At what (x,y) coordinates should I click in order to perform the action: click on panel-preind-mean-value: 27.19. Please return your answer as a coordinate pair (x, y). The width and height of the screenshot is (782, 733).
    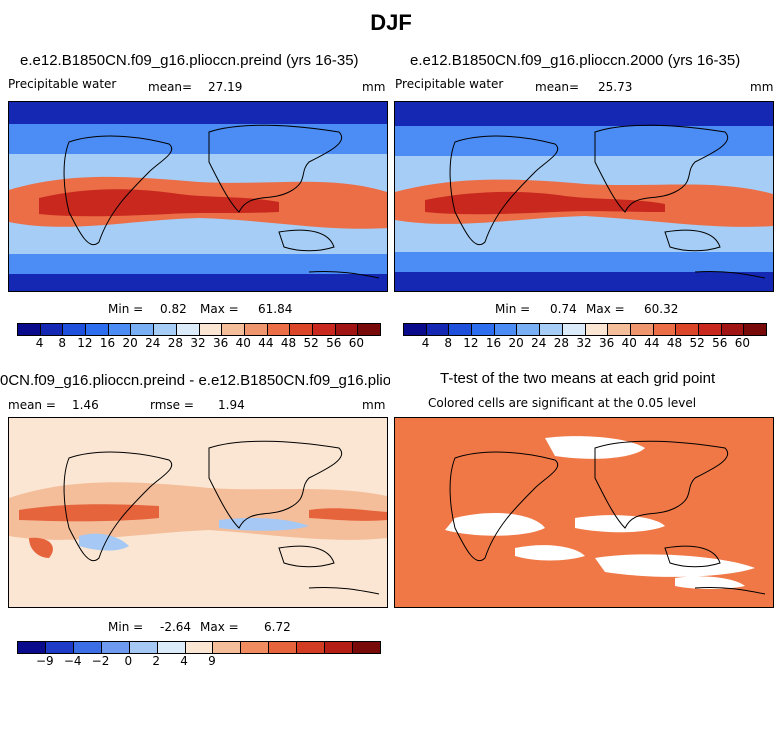
    Looking at the image, I should click on (225, 87).